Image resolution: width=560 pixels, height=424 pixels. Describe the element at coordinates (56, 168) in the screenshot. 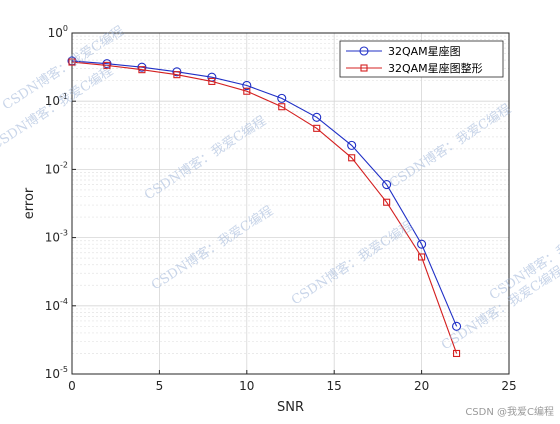

I see `y-tick-label: 10⁻²` at that location.